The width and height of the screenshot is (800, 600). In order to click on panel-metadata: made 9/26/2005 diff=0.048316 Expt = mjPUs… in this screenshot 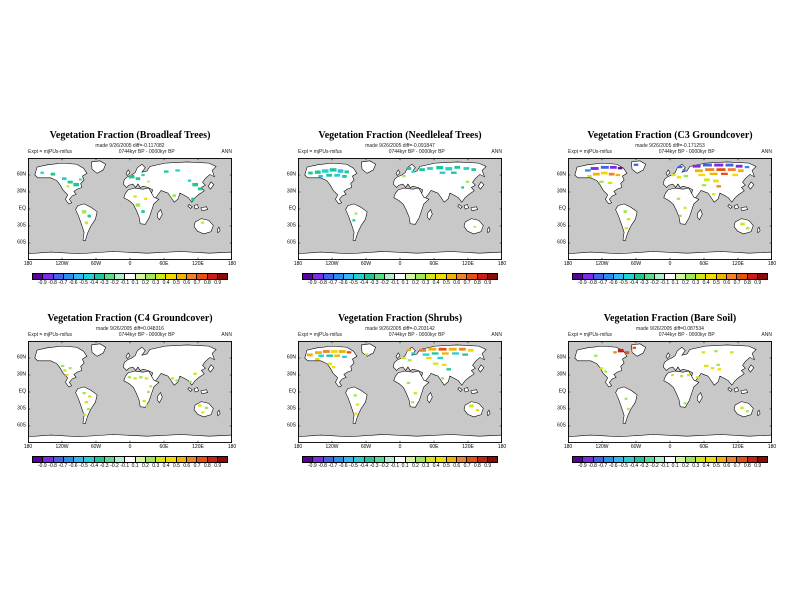, I will do `click(130, 332)`.